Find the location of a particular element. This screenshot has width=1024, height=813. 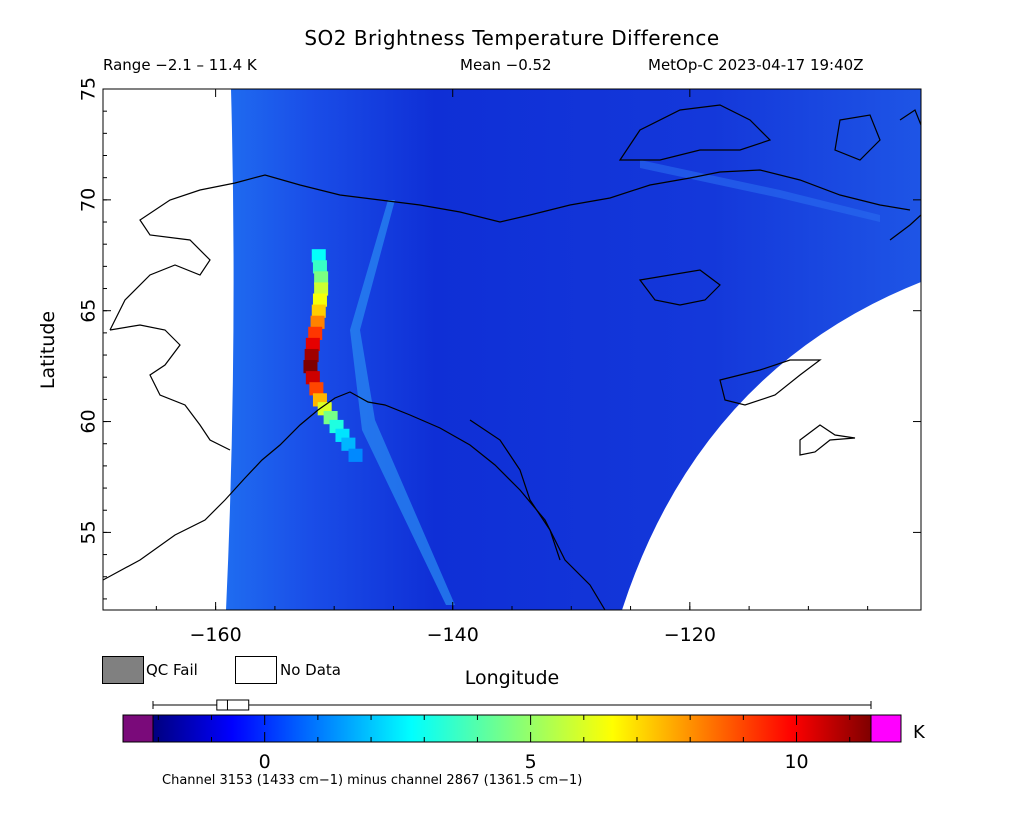

colorbar-over is located at coordinates (886, 728).